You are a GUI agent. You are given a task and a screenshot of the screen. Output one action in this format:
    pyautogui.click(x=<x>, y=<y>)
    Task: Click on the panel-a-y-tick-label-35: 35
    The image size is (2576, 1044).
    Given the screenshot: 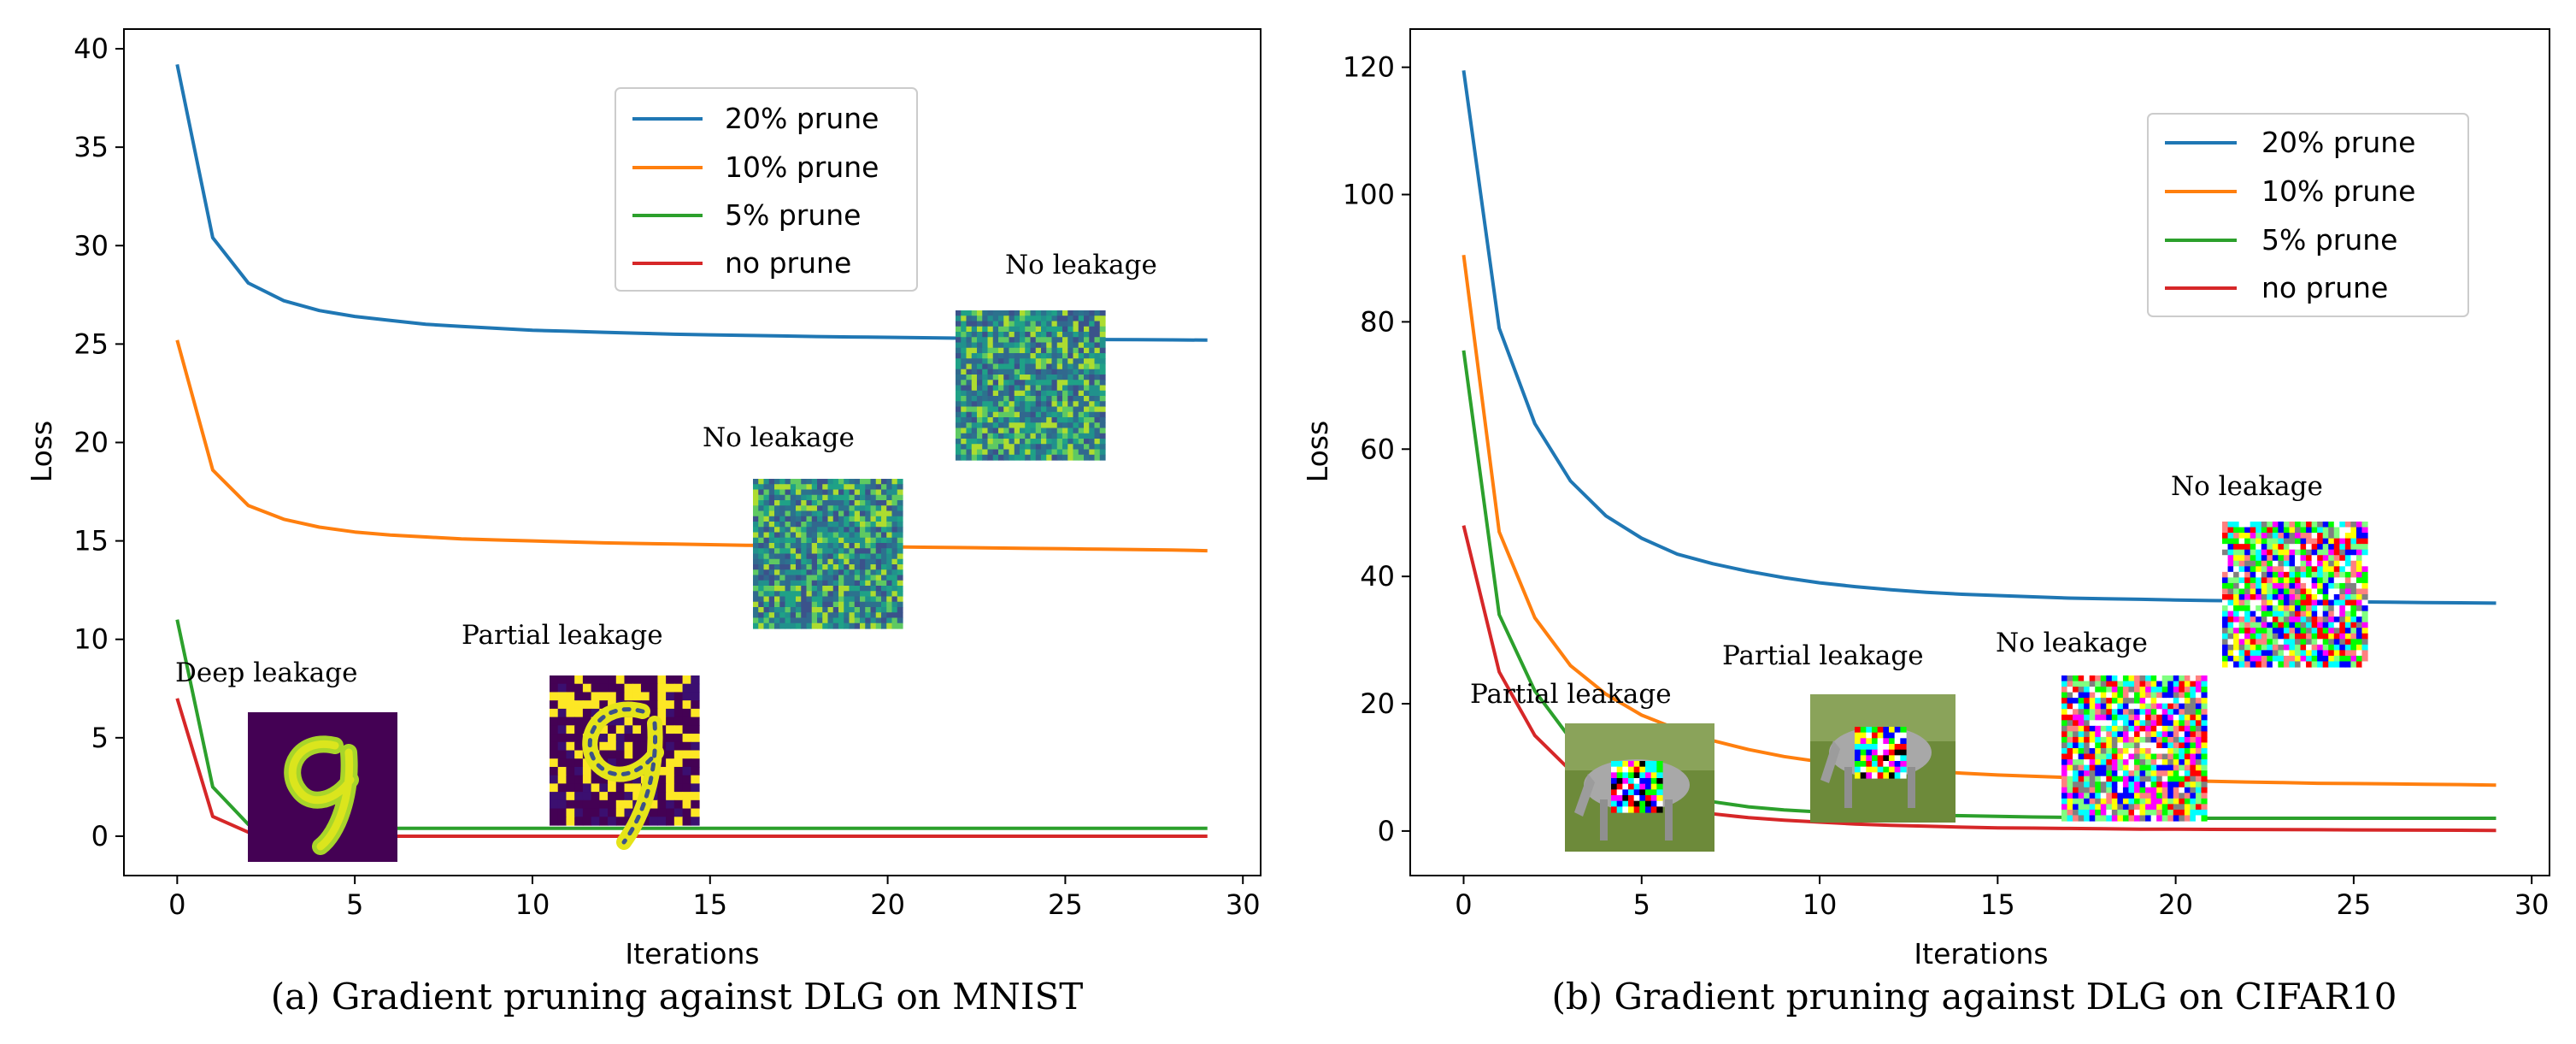 What is the action you would take?
    pyautogui.click(x=91, y=147)
    